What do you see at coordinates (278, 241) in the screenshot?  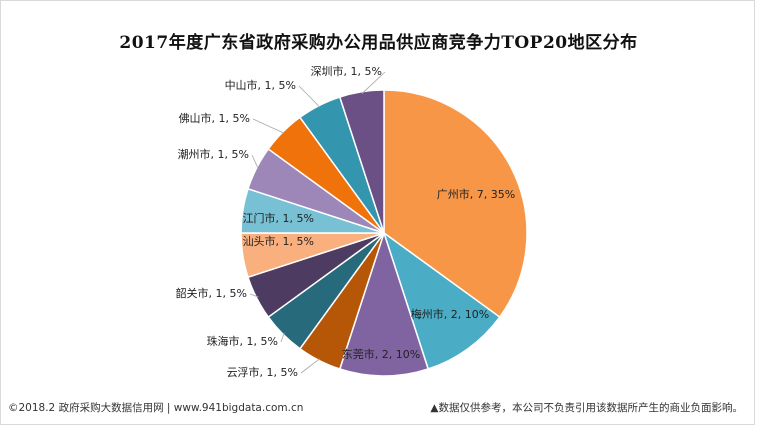 I see `slice-label-6: 汕头市, 1, 5%` at bounding box center [278, 241].